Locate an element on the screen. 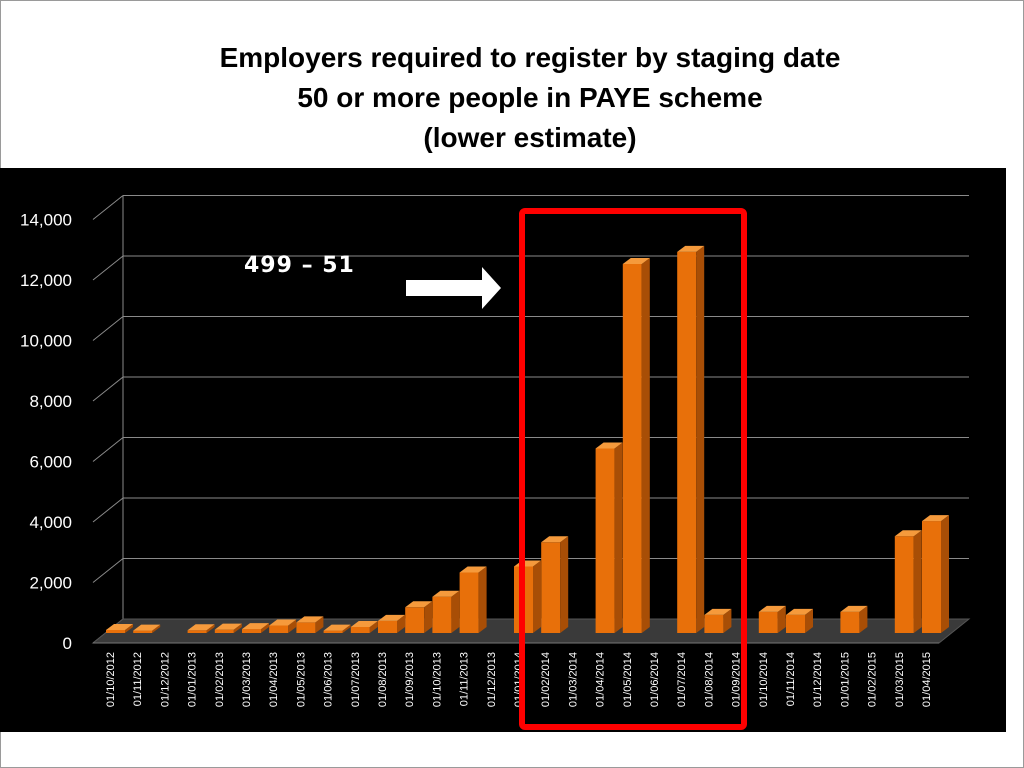 The width and height of the screenshot is (1024, 768). y-tick-label: 2,000 is located at coordinates (50, 583).